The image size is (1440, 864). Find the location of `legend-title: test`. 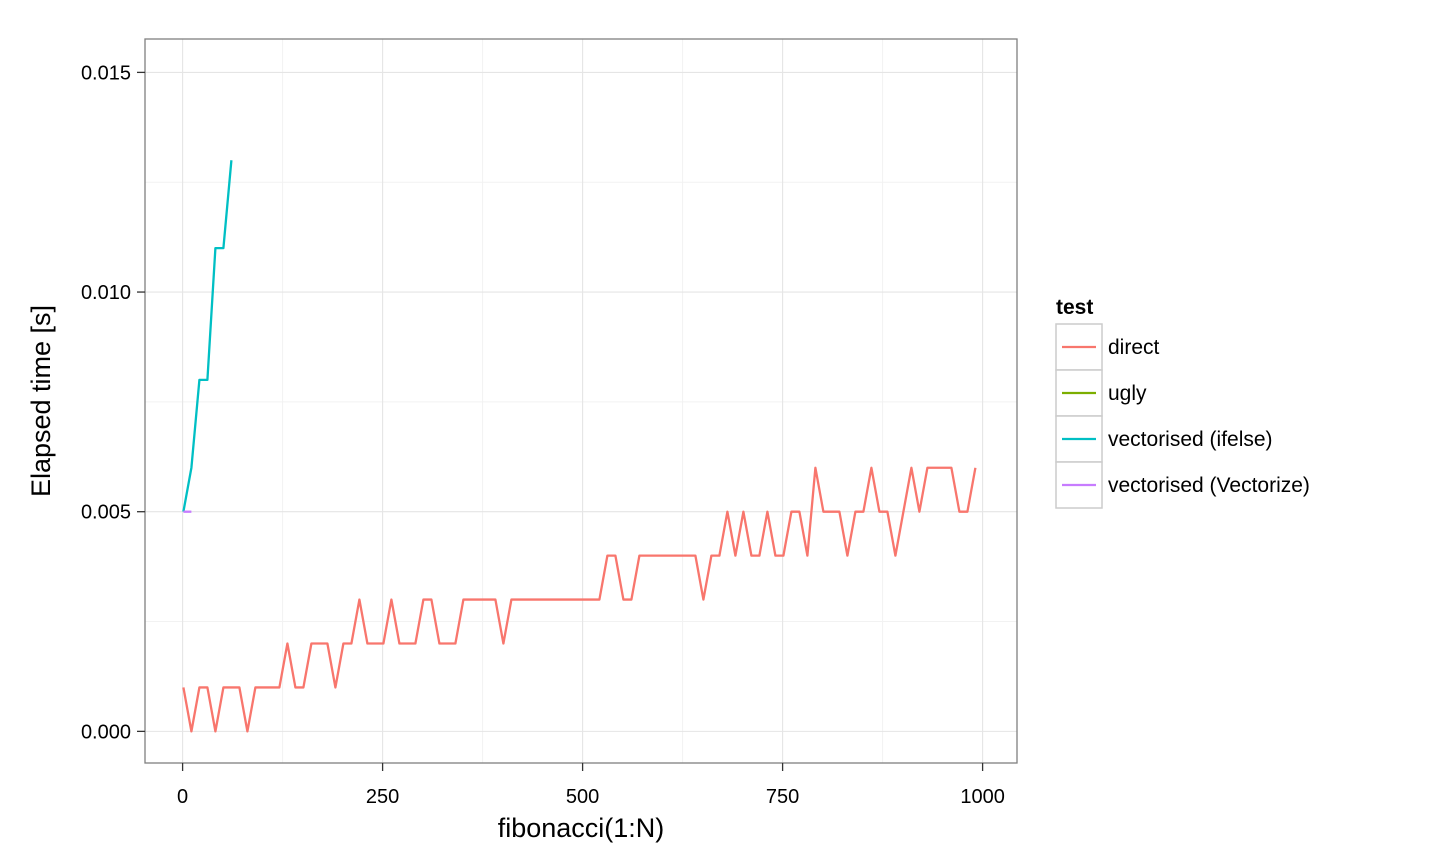

legend-title: test is located at coordinates (1074, 307).